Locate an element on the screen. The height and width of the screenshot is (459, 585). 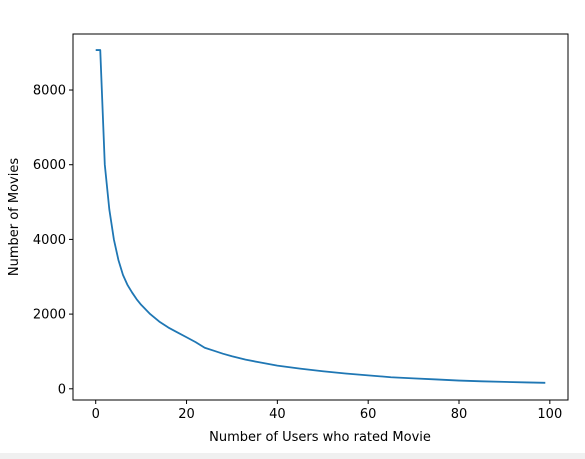
x-tick-label: 80 is located at coordinates (459, 414).